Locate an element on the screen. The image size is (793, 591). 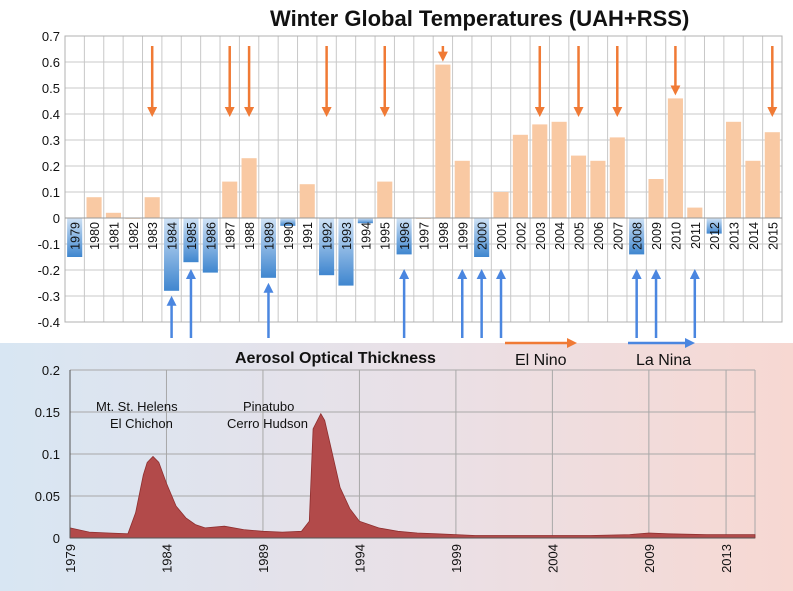
bar-2009 is located at coordinates (656, 198).